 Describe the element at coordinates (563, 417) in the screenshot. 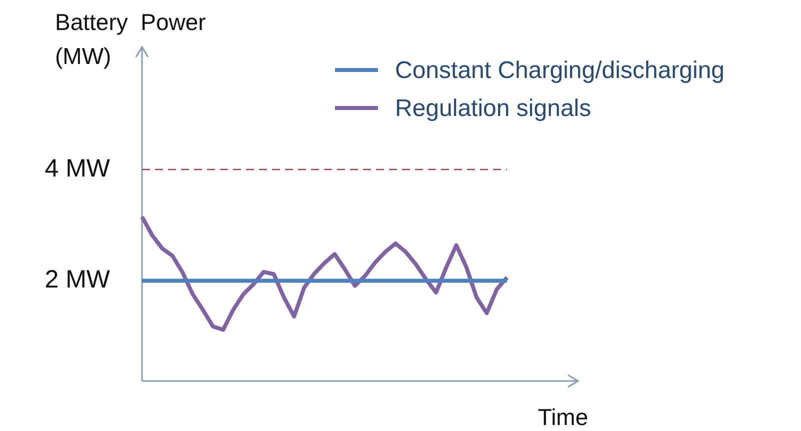

I see `x-axis-title: Time` at that location.